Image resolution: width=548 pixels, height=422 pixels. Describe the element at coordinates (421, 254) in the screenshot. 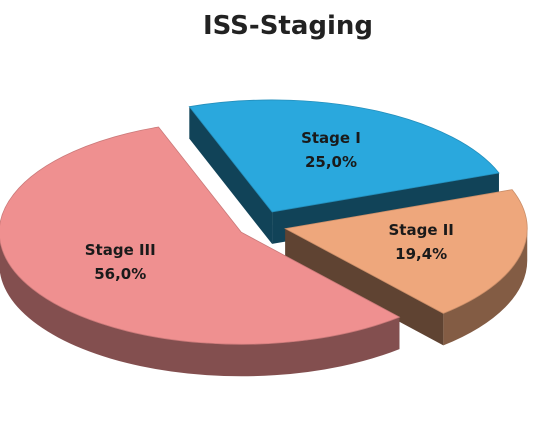

I see `slice-value-label: 19,4%` at that location.